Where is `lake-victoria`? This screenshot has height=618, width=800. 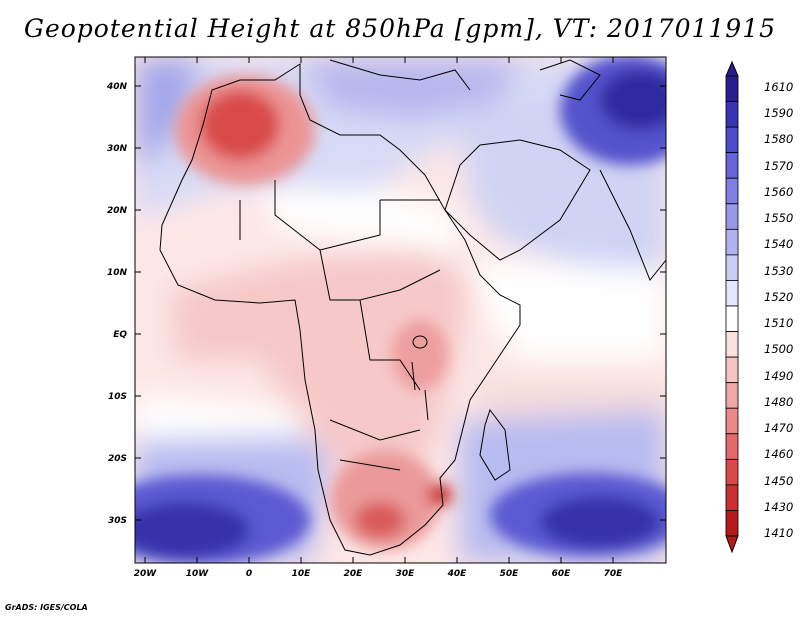
lake-victoria is located at coordinates (420, 342).